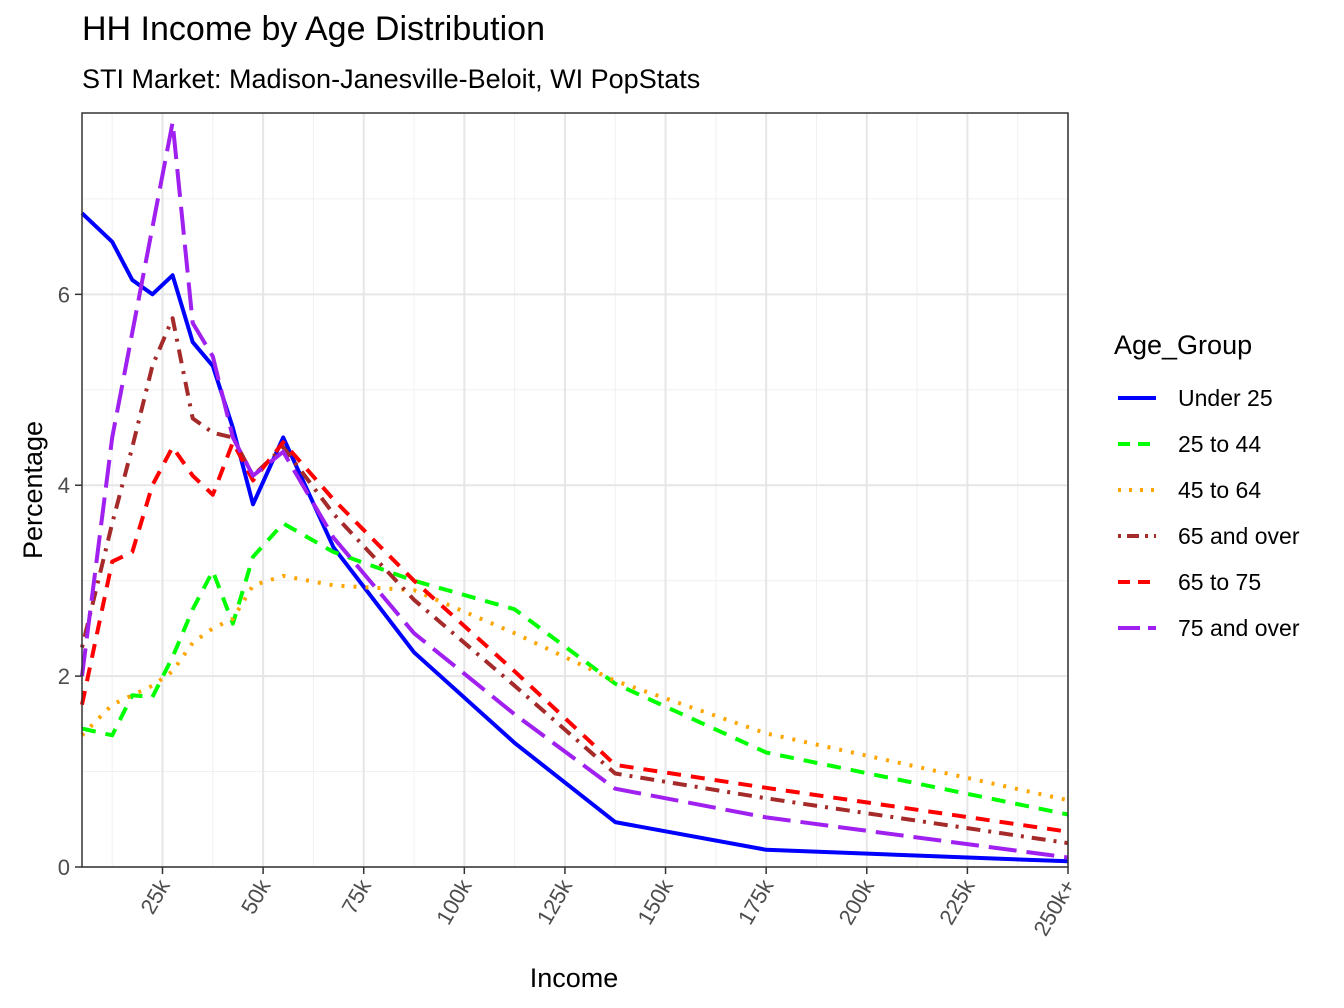 This screenshot has width=1344, height=1008. What do you see at coordinates (574, 978) in the screenshot?
I see `x-axis-label: Income` at bounding box center [574, 978].